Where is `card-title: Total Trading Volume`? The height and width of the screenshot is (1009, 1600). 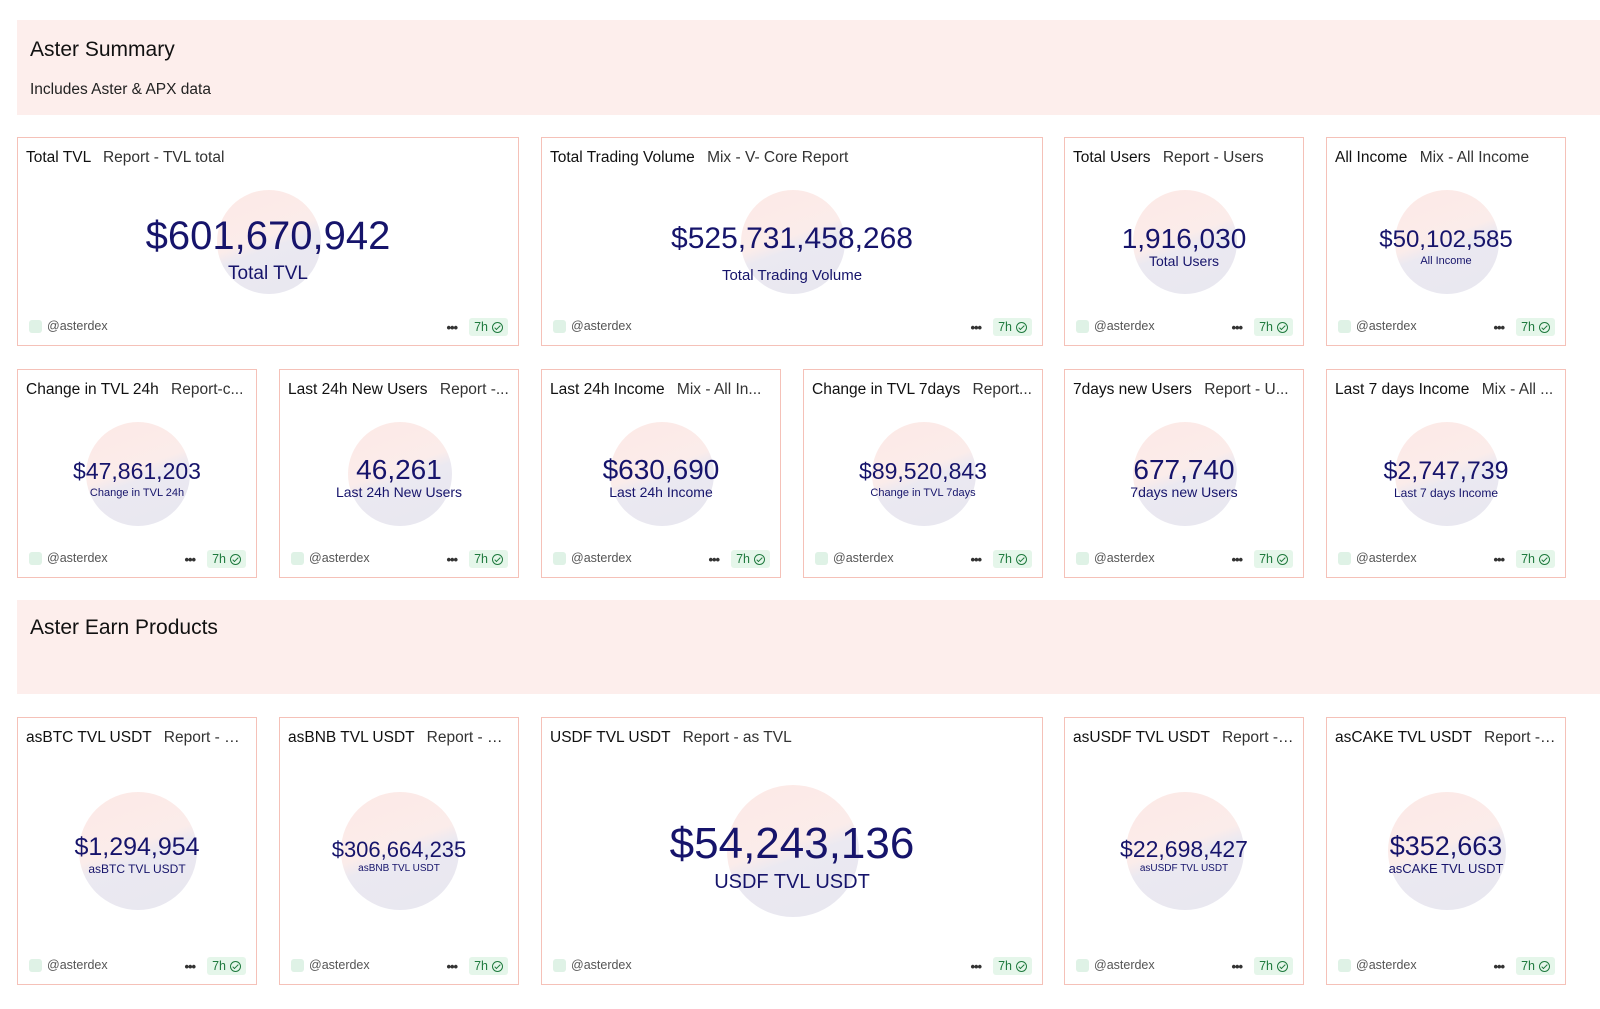 card-title: Total Trading Volume is located at coordinates (622, 157).